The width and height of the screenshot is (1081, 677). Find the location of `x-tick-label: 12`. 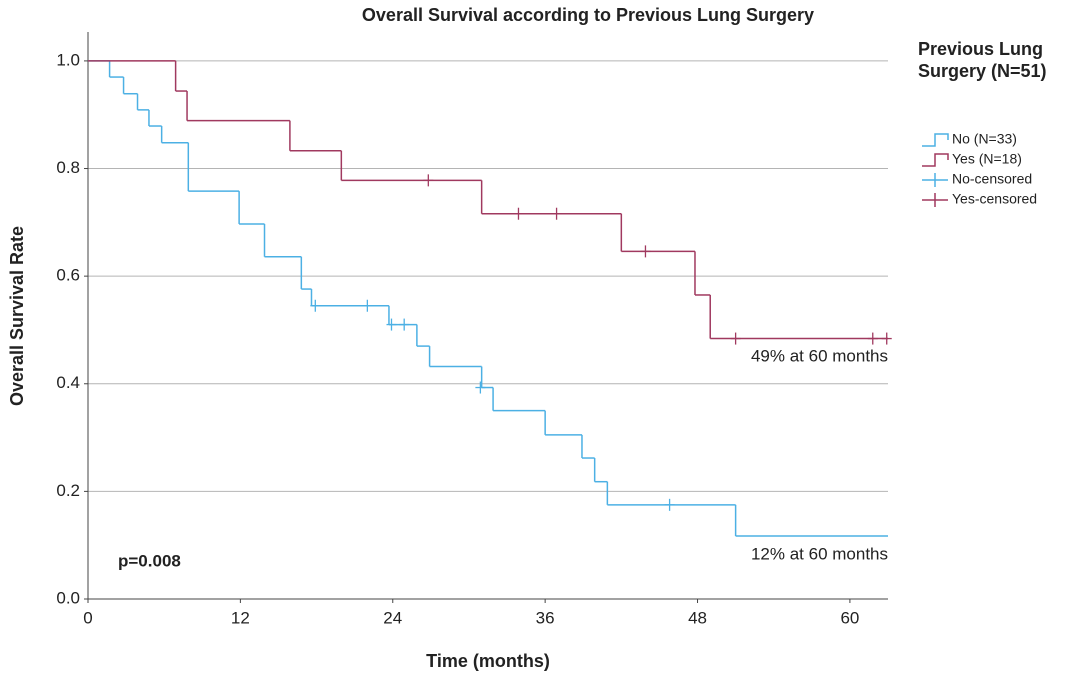

x-tick-label: 12 is located at coordinates (240, 617).